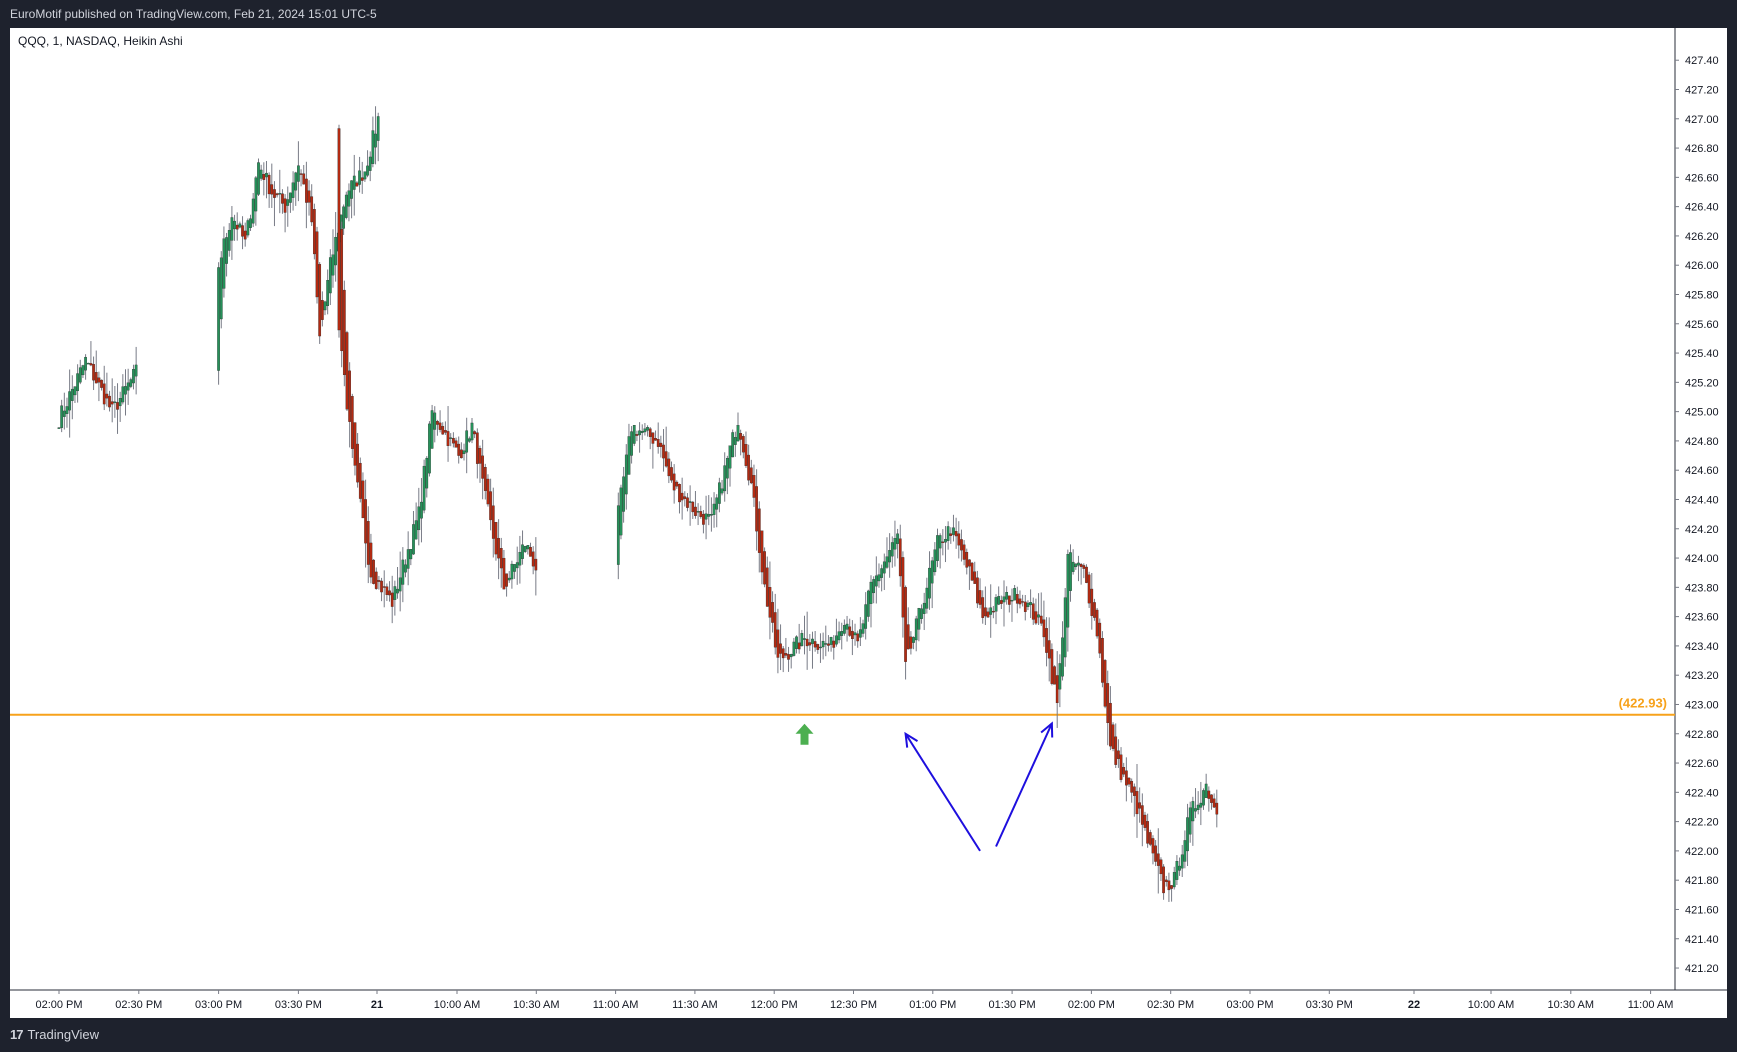 The width and height of the screenshot is (1737, 1052). What do you see at coordinates (1329, 1005) in the screenshot?
I see `x-tick-label: 03:30 PM` at bounding box center [1329, 1005].